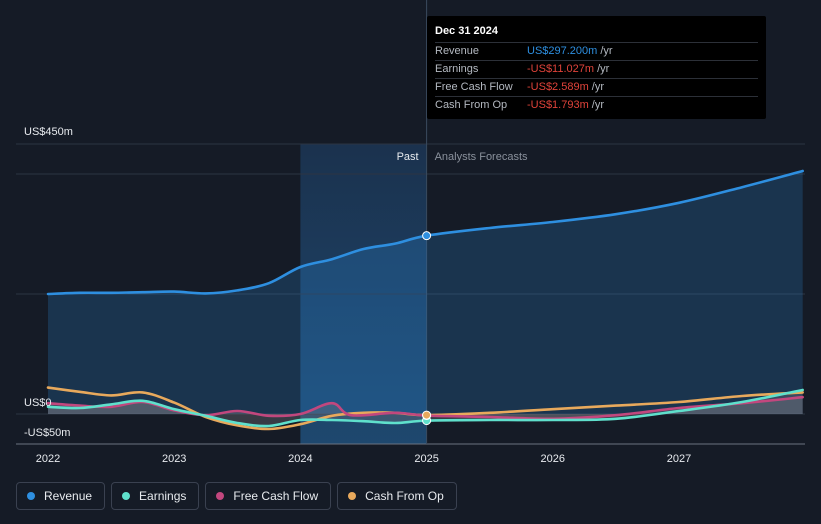 This screenshot has height=524, width=821. What do you see at coordinates (48, 459) in the screenshot?
I see `x-tick-label: 2022` at bounding box center [48, 459].